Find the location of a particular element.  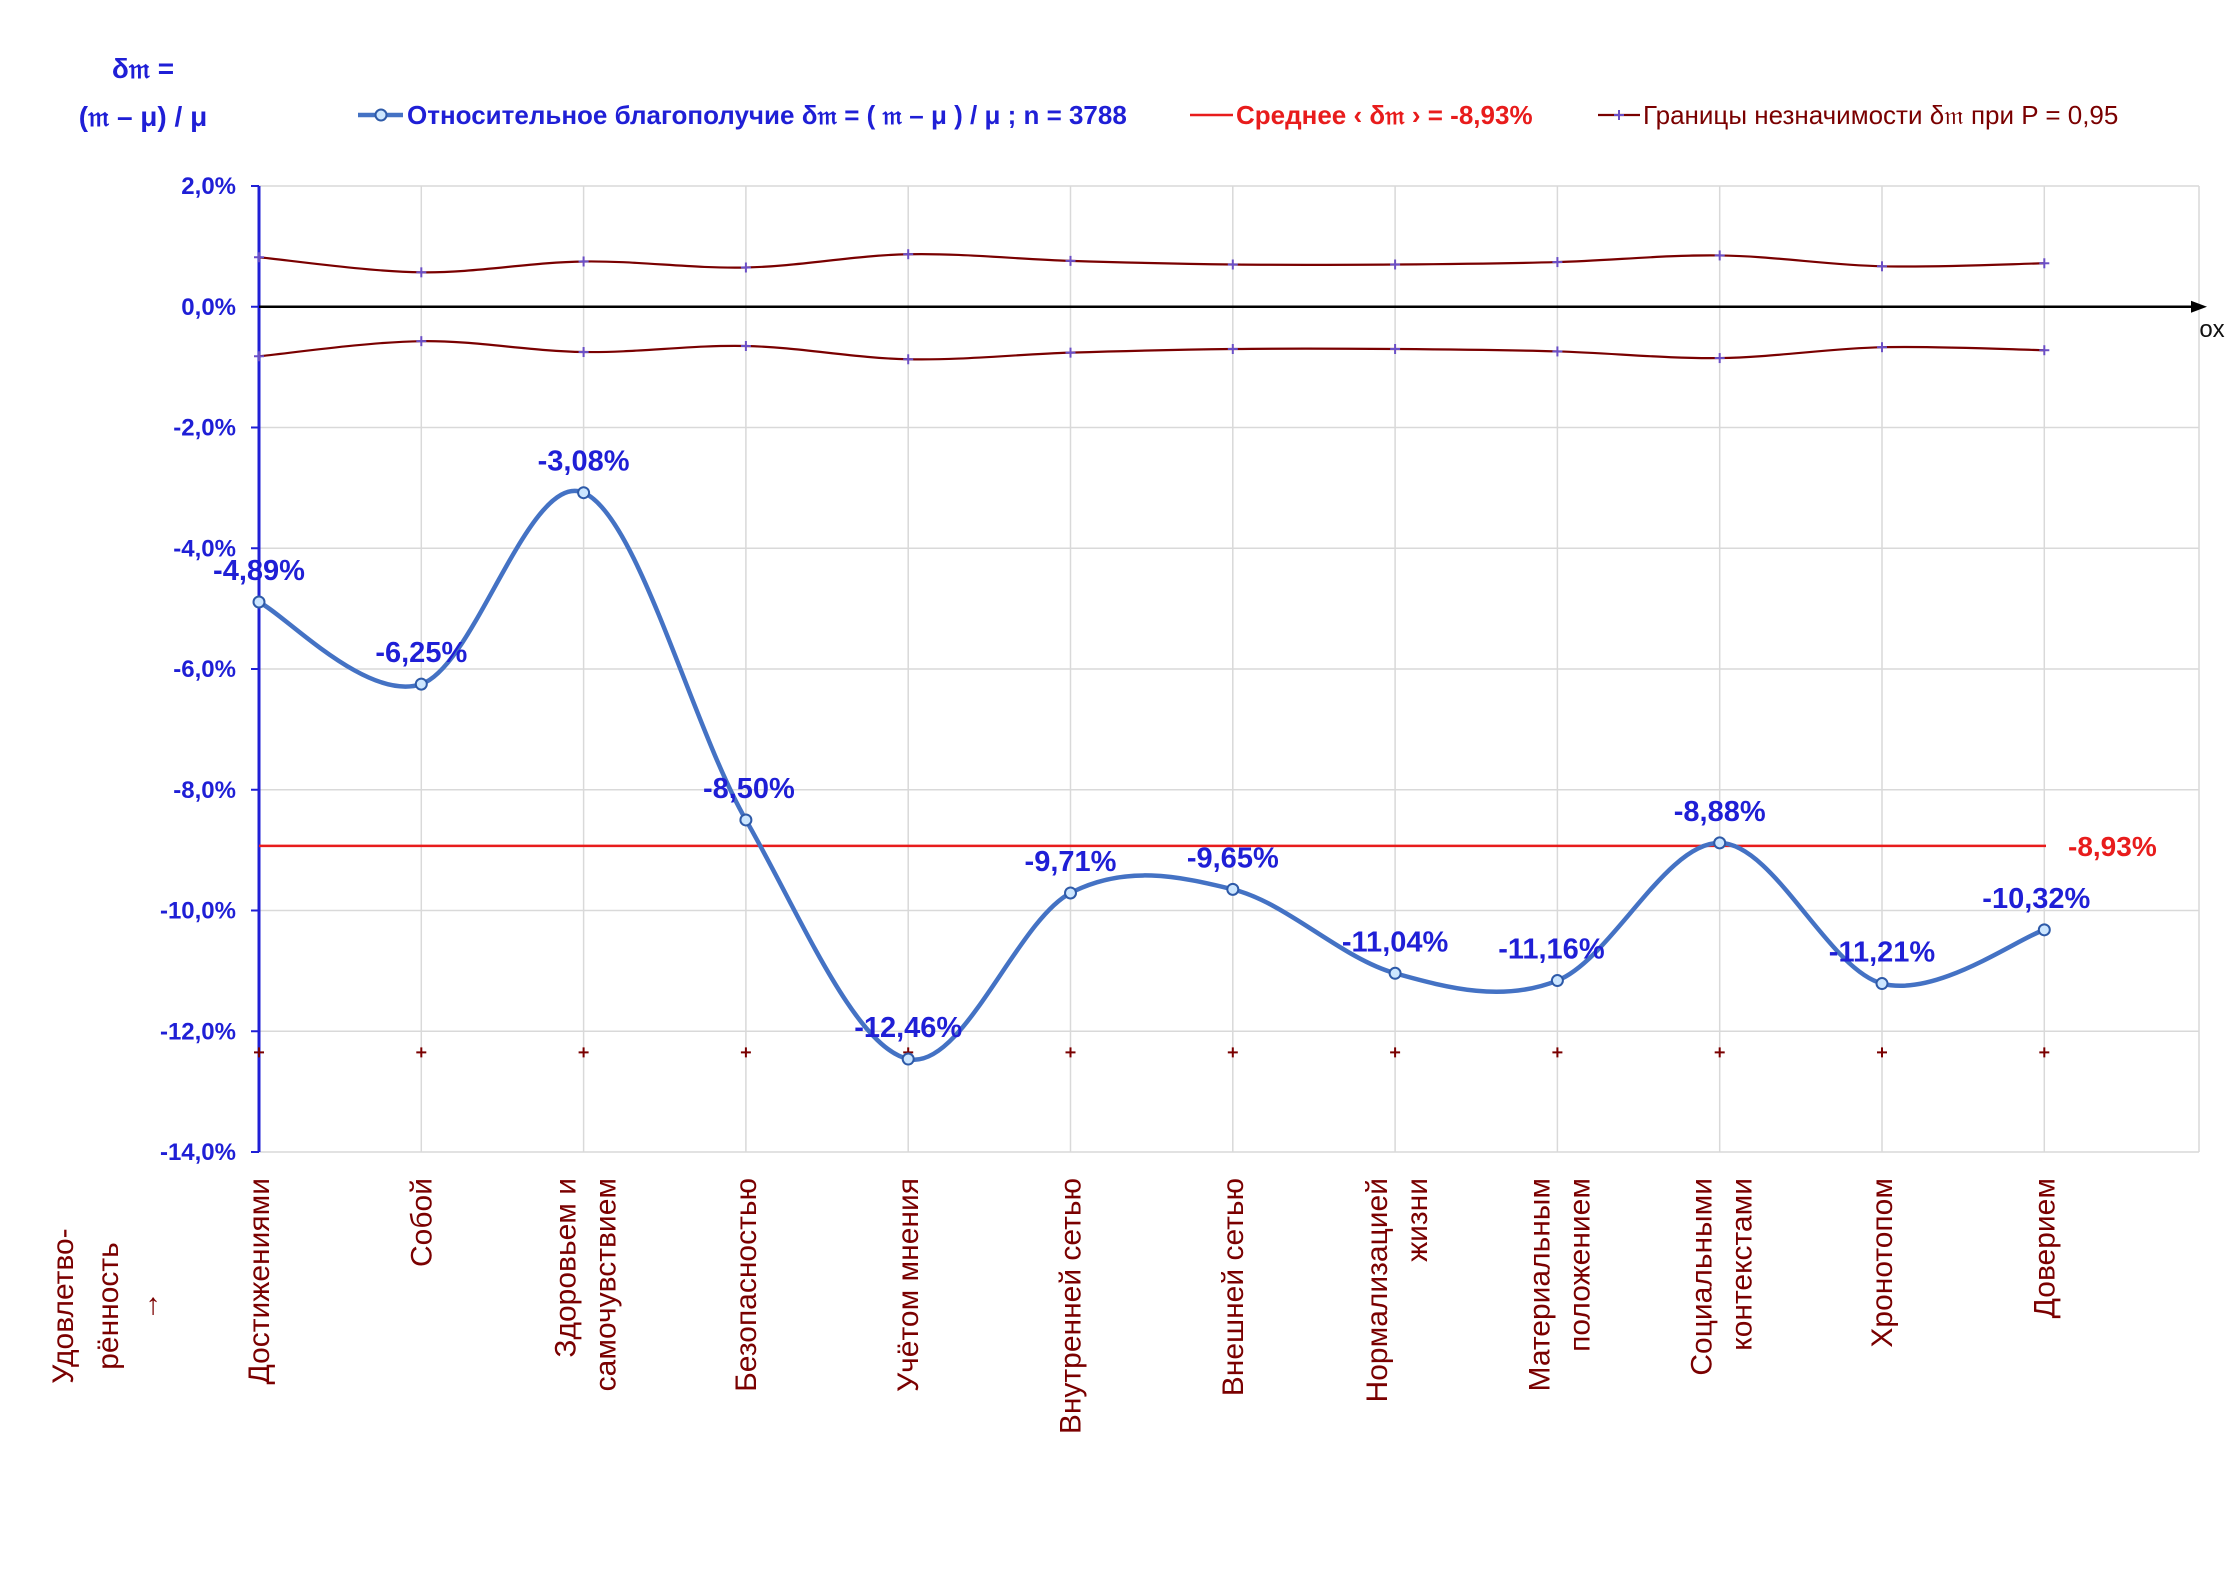

category-label: Материальным положением is located at coordinates (1559, 1284).